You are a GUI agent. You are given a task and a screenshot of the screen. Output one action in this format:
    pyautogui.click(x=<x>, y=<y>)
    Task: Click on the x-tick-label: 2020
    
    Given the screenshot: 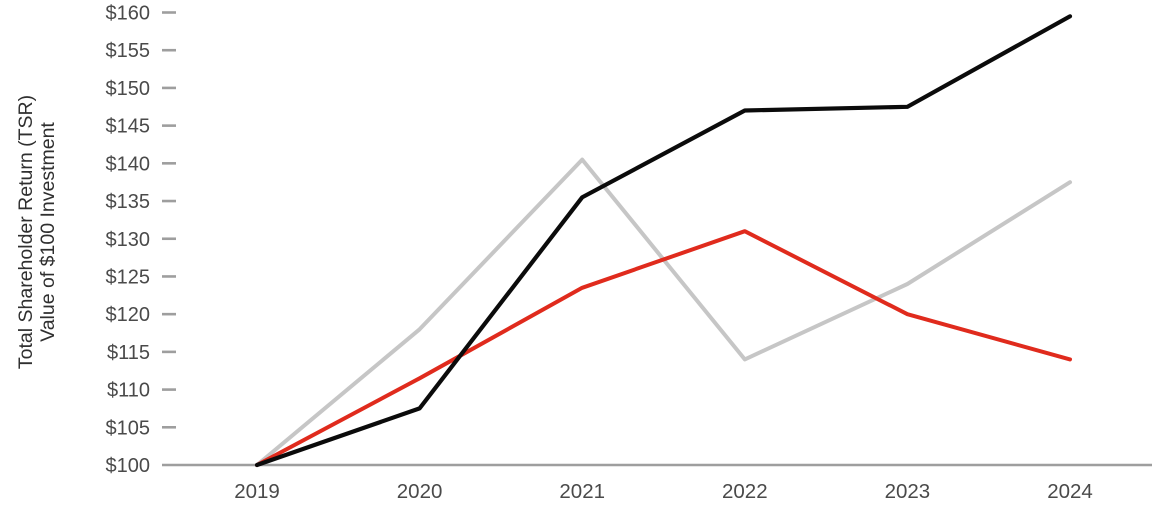 What is the action you would take?
    pyautogui.click(x=420, y=491)
    